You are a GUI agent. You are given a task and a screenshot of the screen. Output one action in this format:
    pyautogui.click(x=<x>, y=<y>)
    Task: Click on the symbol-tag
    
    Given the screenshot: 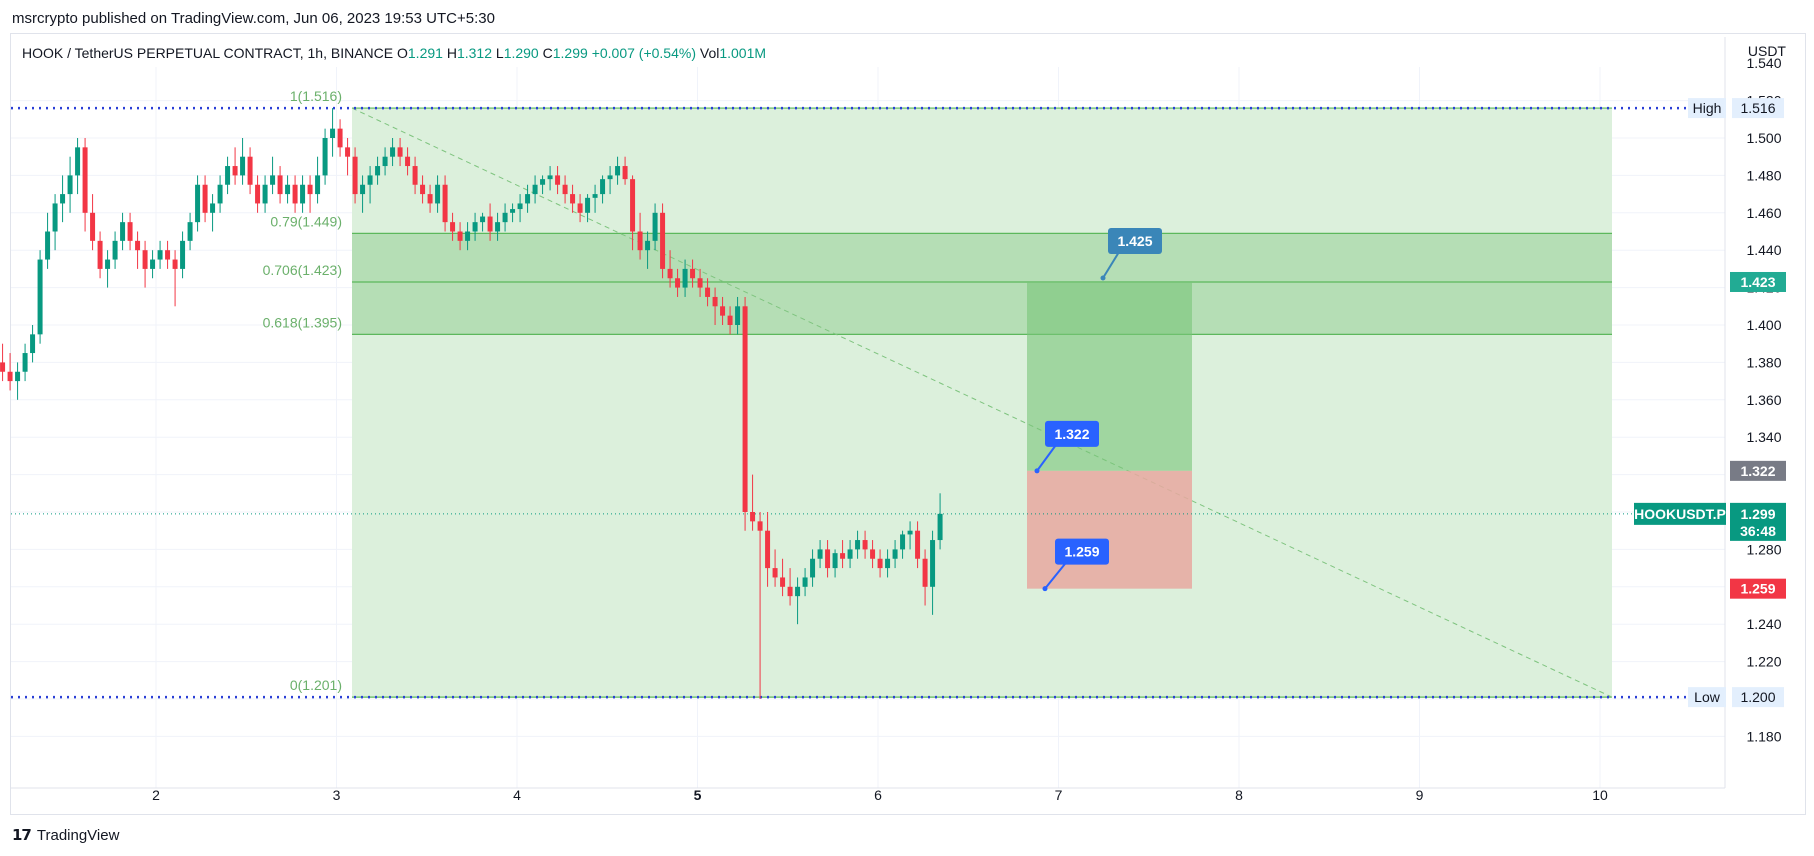 What is the action you would take?
    pyautogui.click(x=1680, y=513)
    